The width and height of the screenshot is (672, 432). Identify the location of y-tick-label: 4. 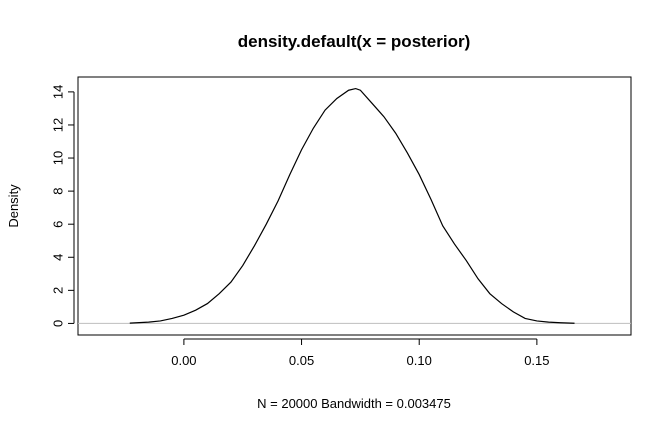
(58, 257).